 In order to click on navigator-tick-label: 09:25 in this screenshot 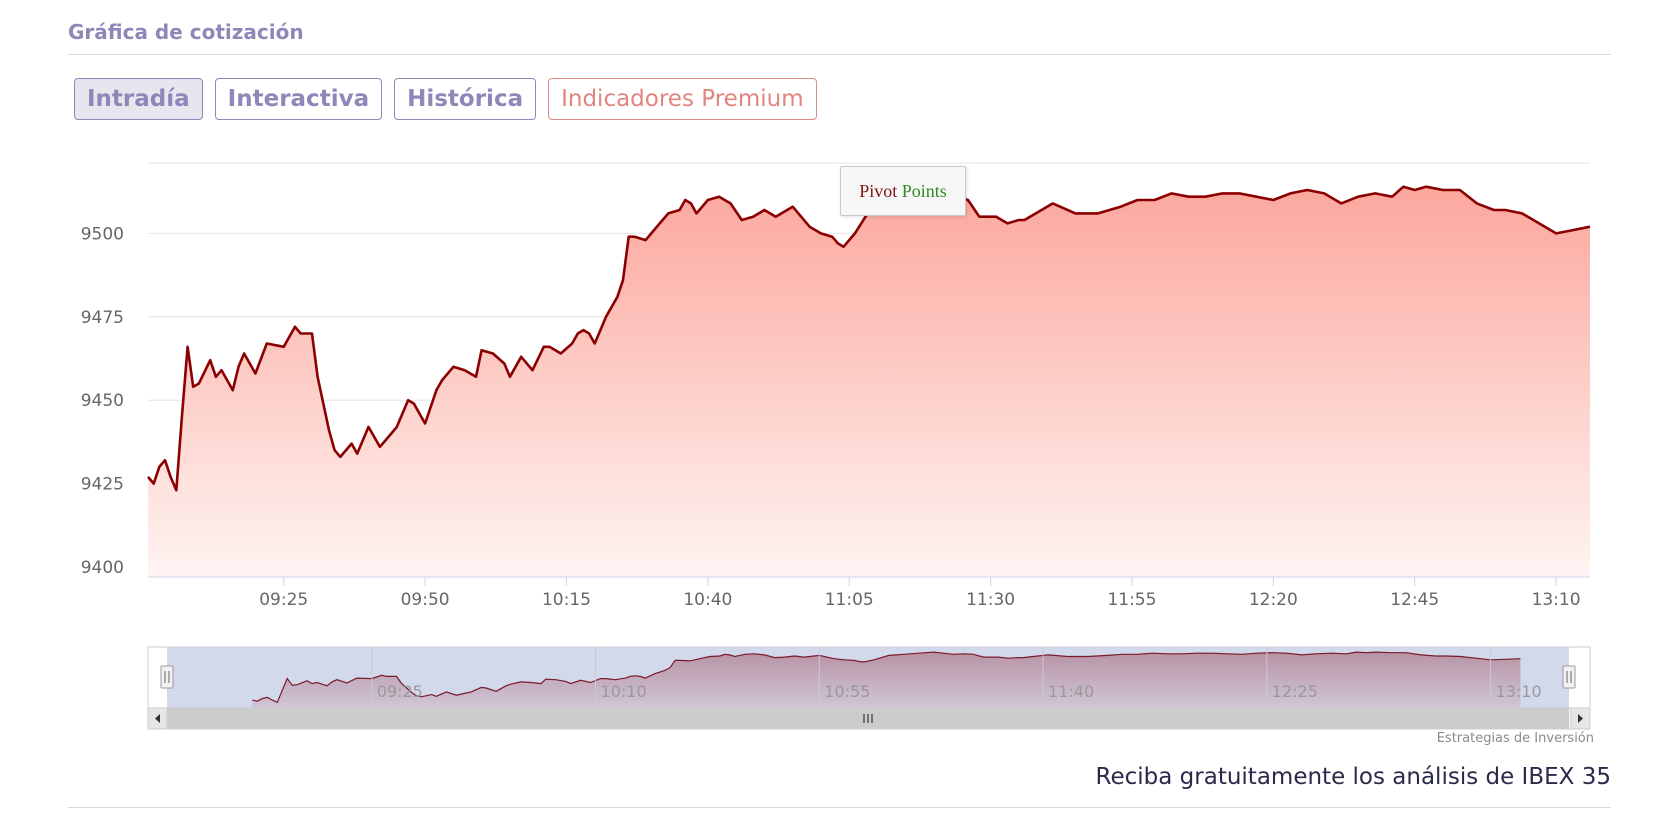, I will do `click(400, 691)`.